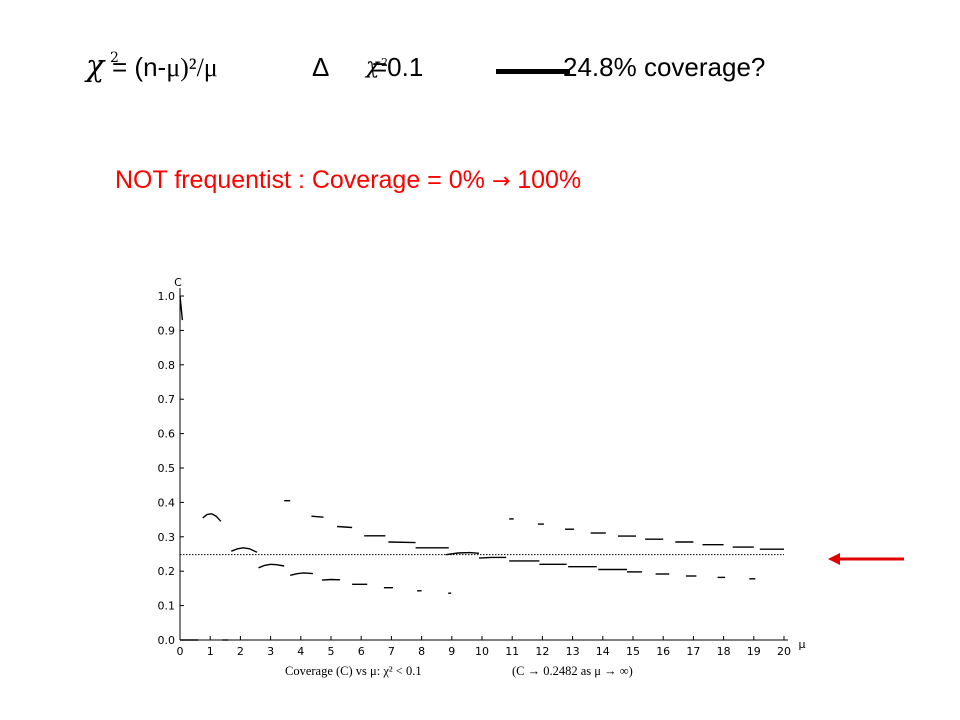 This screenshot has width=960, height=720. What do you see at coordinates (384, 62) in the screenshot?
I see `chi2-exponent: 2` at bounding box center [384, 62].